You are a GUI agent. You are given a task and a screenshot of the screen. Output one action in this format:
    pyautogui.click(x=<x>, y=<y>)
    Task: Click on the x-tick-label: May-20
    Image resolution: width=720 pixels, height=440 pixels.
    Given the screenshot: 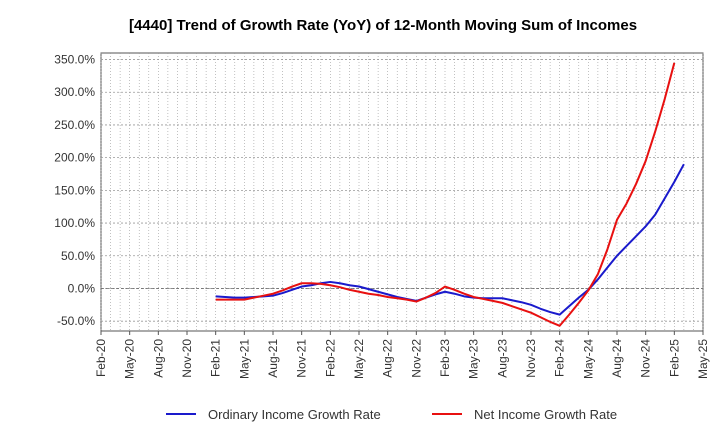 What is the action you would take?
    pyautogui.click(x=130, y=359)
    